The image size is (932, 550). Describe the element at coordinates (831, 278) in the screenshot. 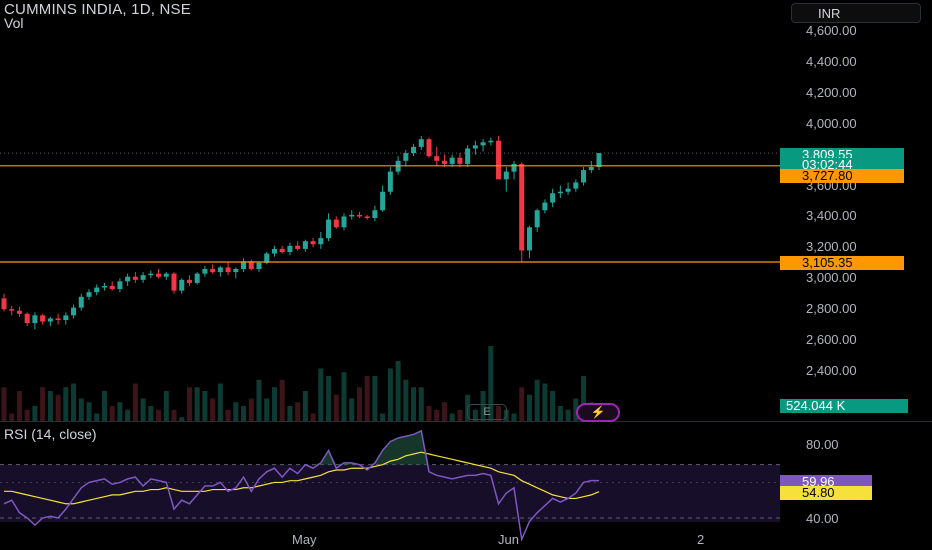

I see `price-tick: 3,000.00` at that location.